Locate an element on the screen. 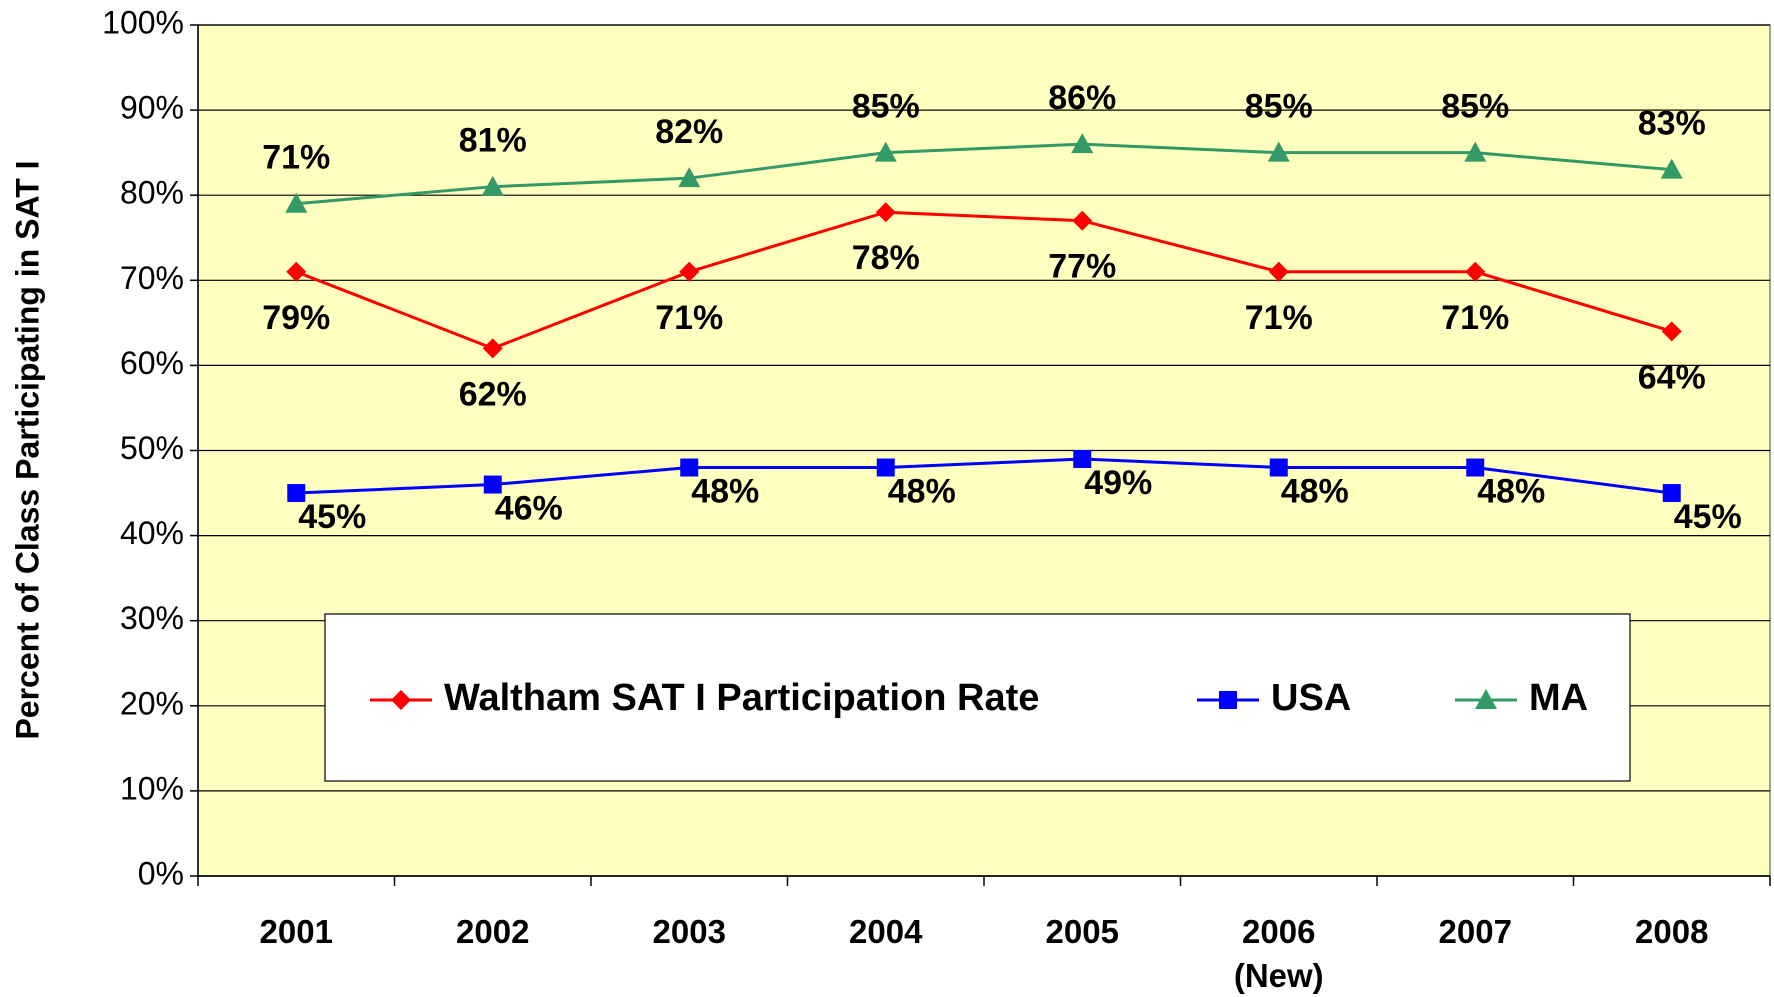 This screenshot has height=997, width=1774. y-tick-label: 20% is located at coordinates (152, 703).